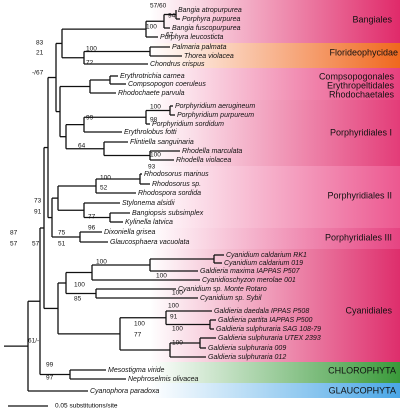 Image resolution: width=405 pixels, height=416 pixels. Describe the element at coordinates (362, 94) in the screenshot. I see `clade-label: Rhodochaetales` at that location.